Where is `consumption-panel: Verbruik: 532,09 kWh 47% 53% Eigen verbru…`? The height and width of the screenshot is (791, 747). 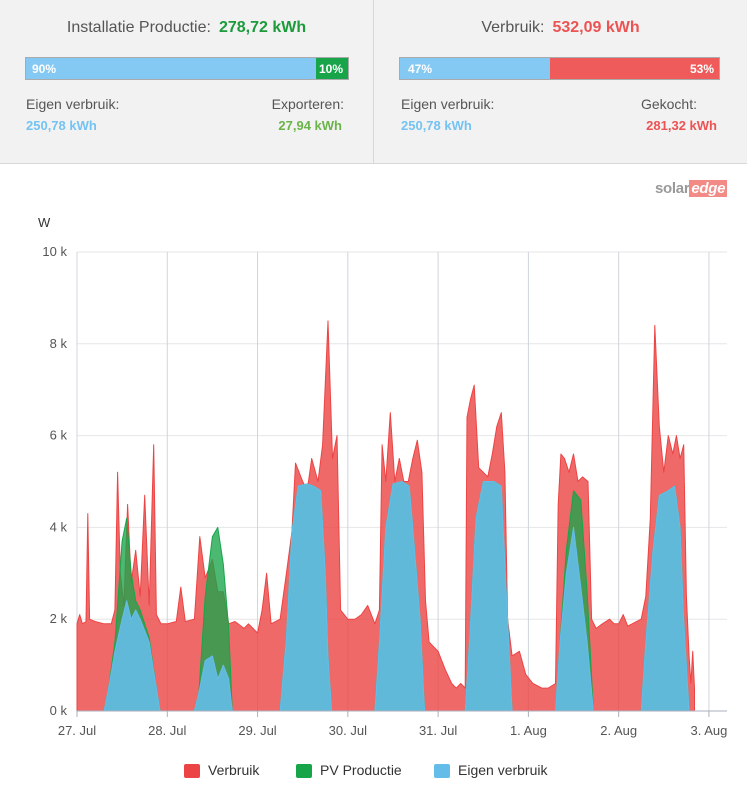
consumption-panel: Verbruik: 532,09 kWh 47% 53% Eigen verbru… is located at coordinates (560, 81).